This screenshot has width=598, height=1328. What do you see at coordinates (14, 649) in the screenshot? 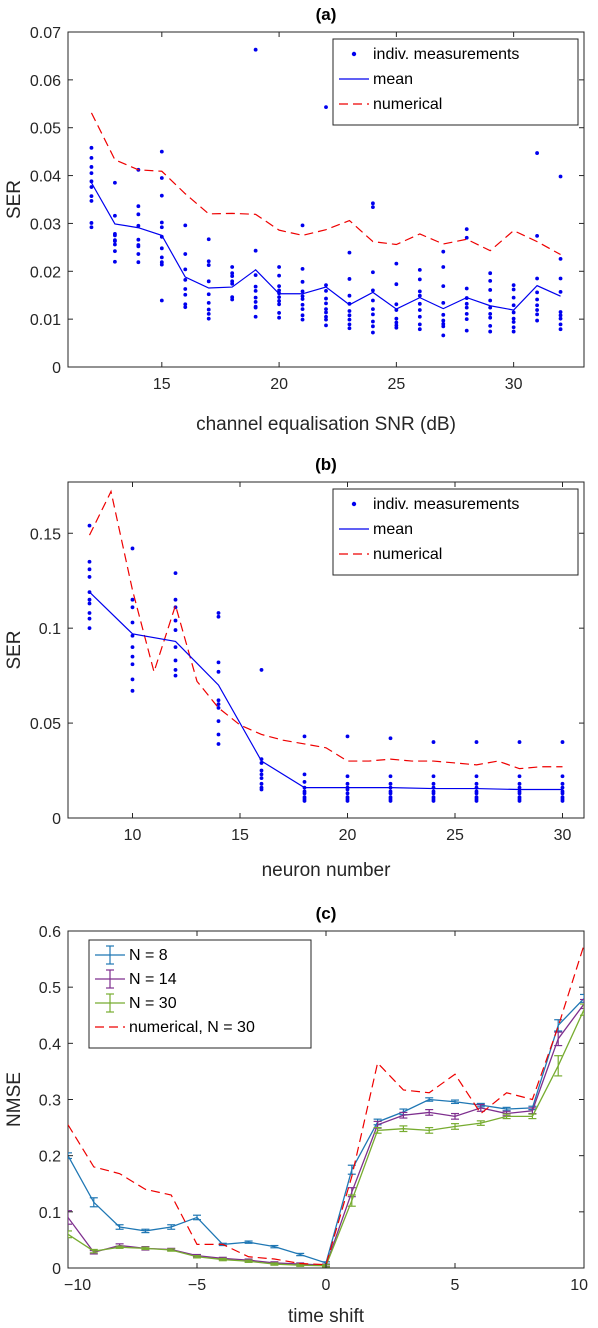
I see `y-axis-label: SER` at bounding box center [14, 649].